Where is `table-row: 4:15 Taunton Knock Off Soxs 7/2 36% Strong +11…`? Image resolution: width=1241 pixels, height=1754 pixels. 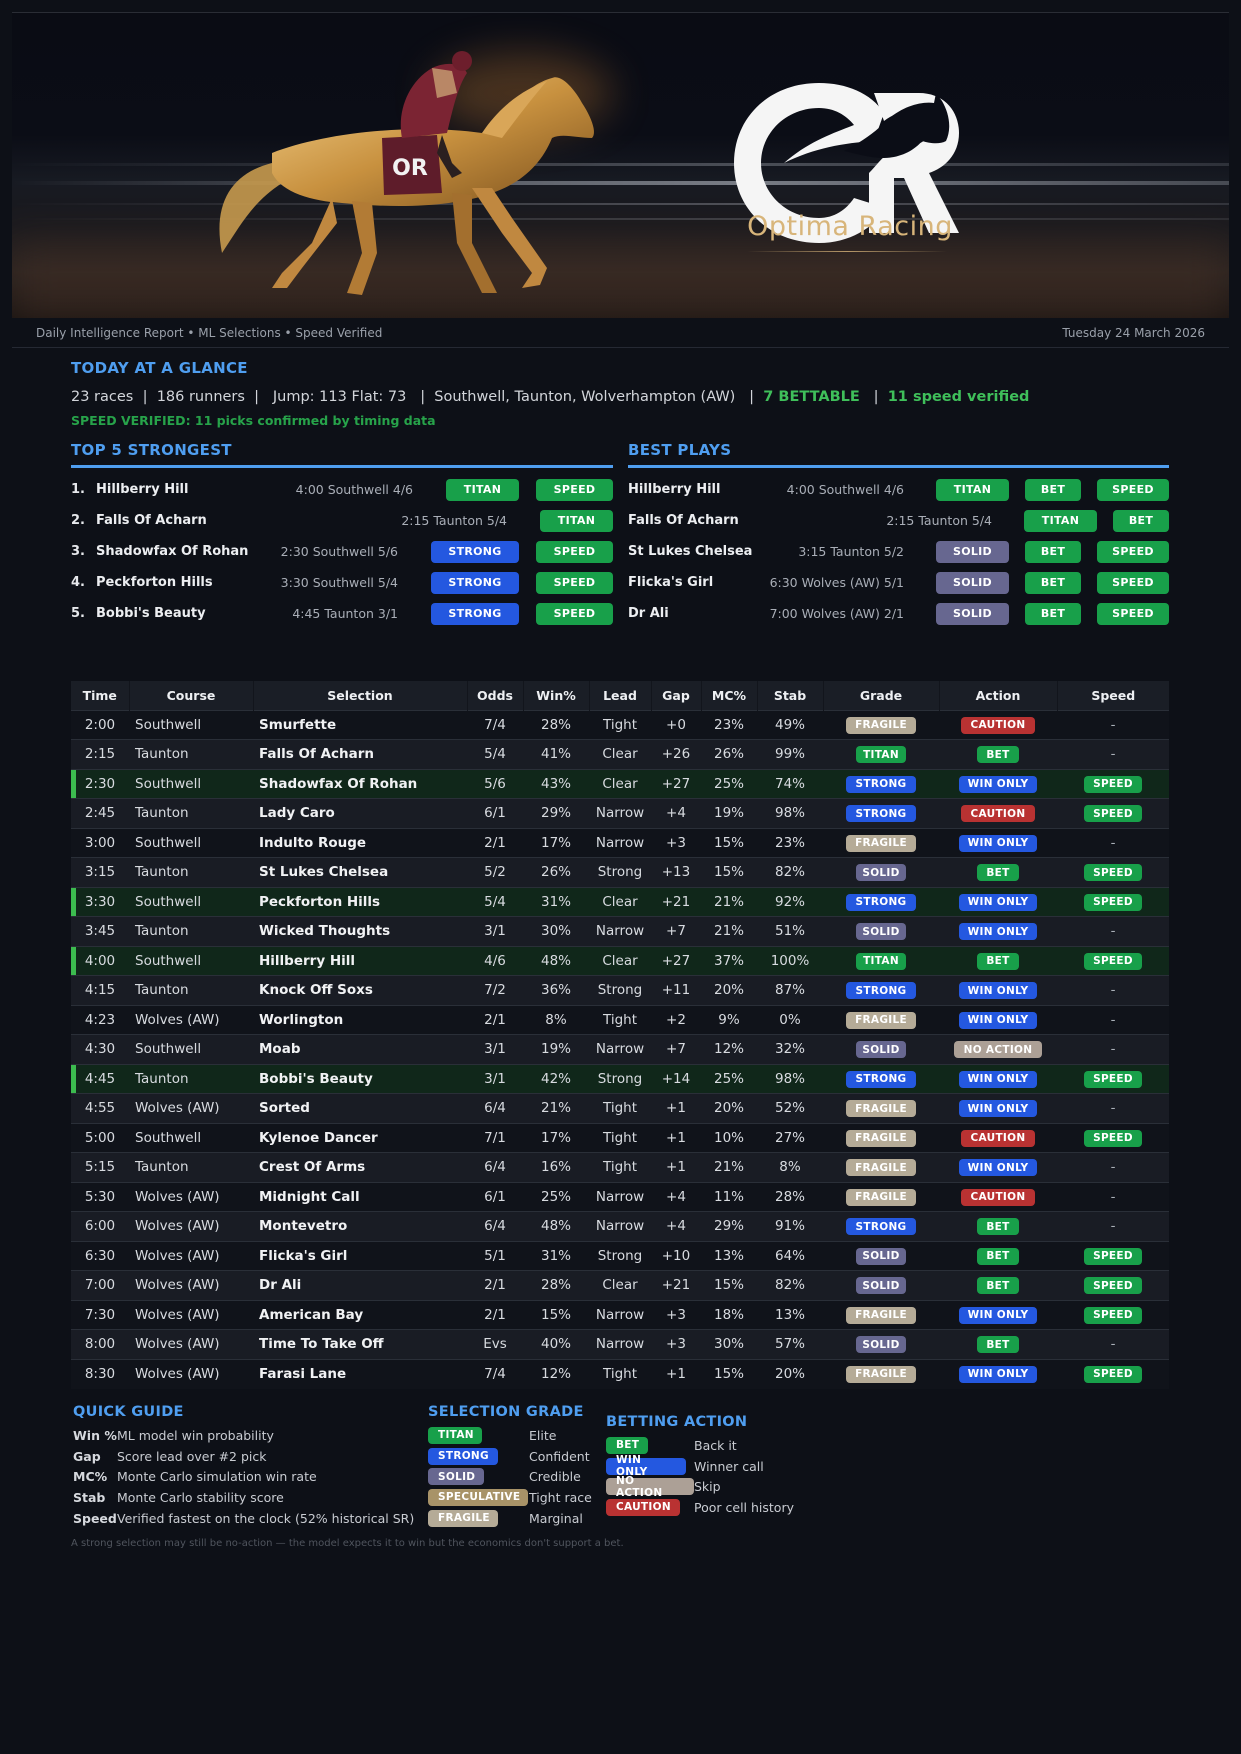
table-row: 4:15 Taunton Knock Off Soxs 7/2 36% Strong +11… is located at coordinates (620, 990).